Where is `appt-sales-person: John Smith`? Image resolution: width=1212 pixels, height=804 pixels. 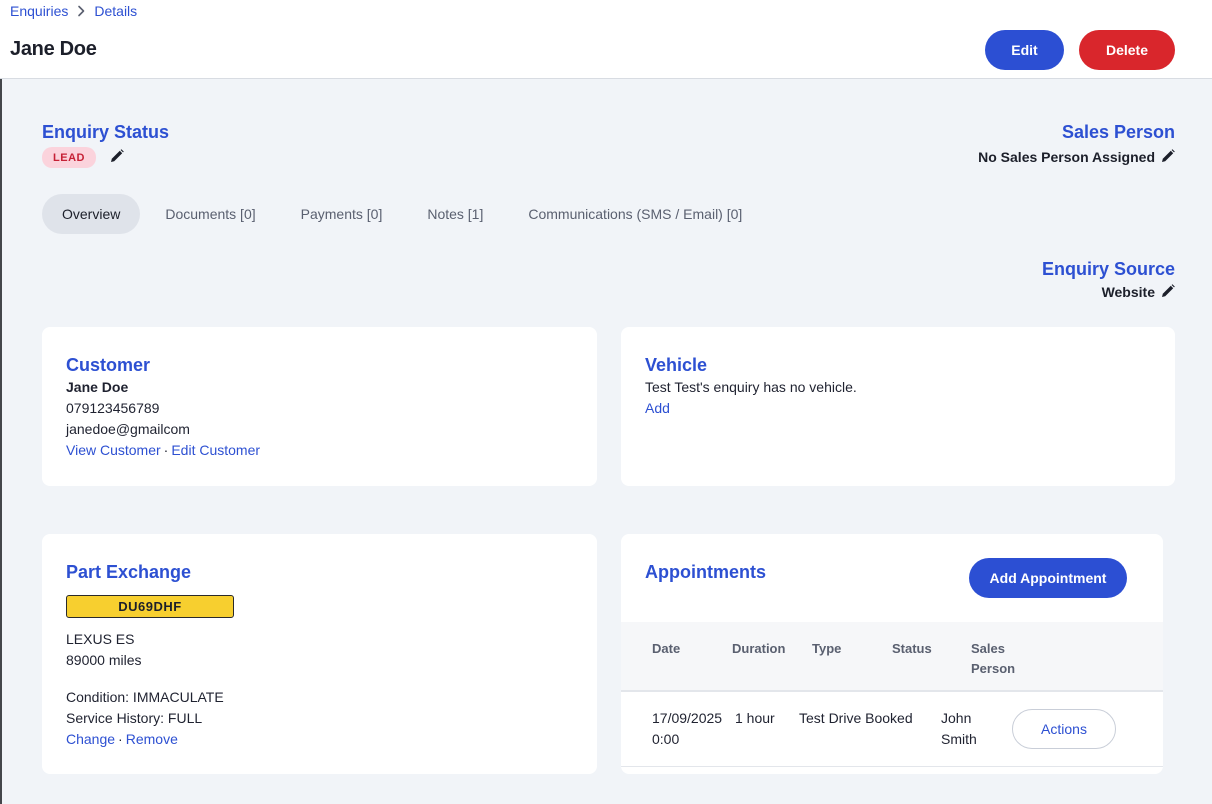 appt-sales-person: John Smith is located at coordinates (959, 729).